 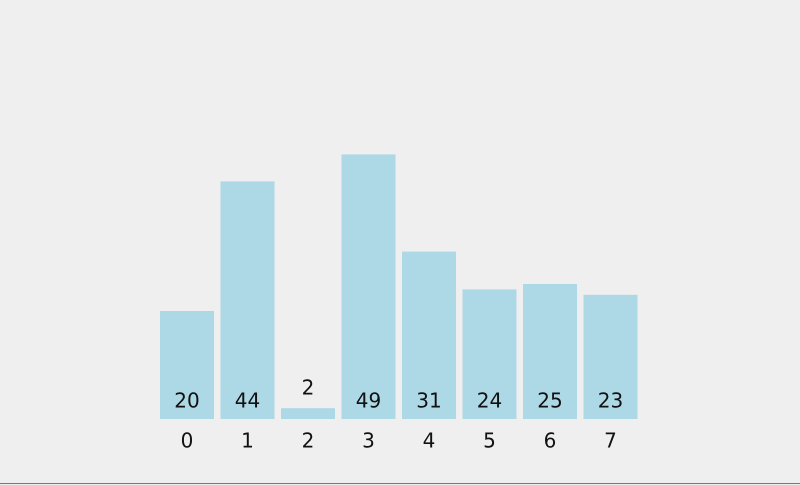 What do you see at coordinates (429, 441) in the screenshot?
I see `index-label: 4` at bounding box center [429, 441].